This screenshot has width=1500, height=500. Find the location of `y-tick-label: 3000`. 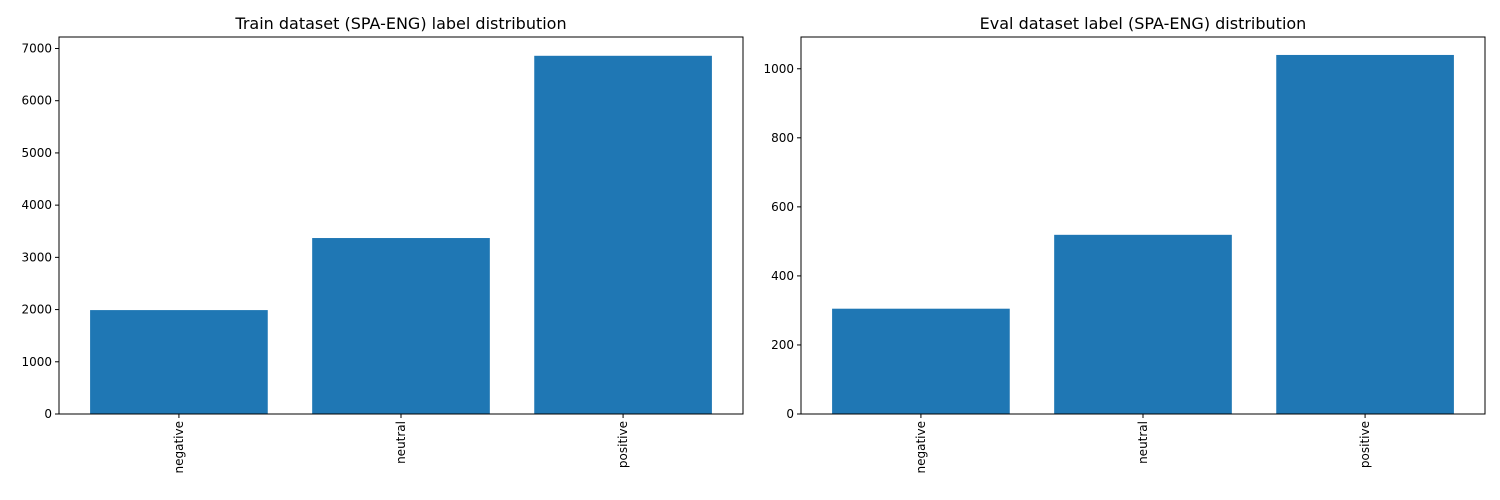

y-tick-label: 3000 is located at coordinates (36, 257).